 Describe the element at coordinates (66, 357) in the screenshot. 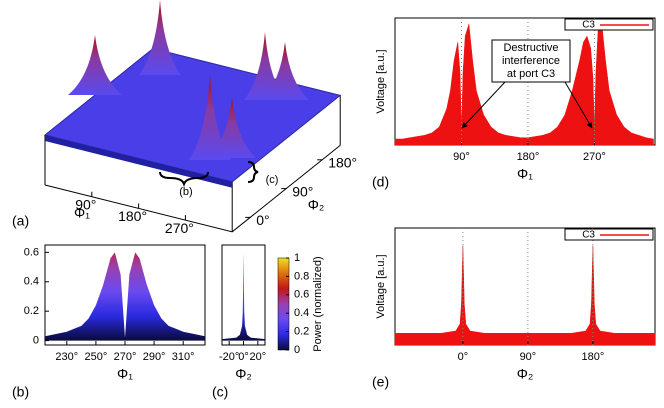

I see `x-tick-label: 230°` at that location.